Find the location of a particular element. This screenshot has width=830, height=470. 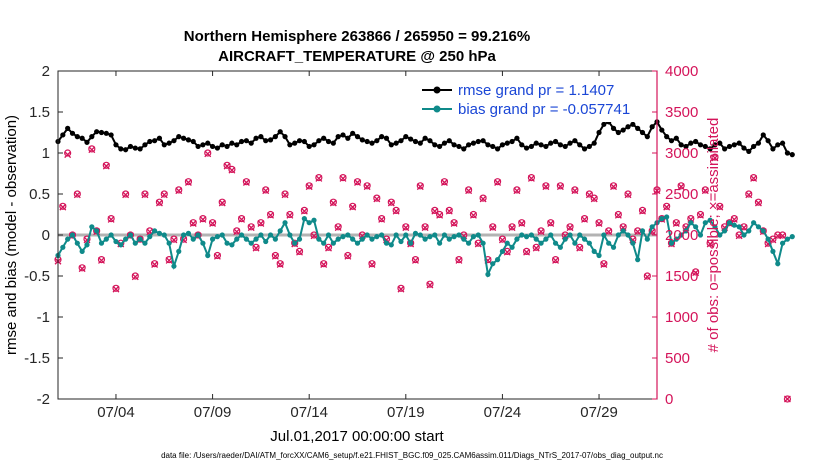

left-axis: 2 1.5 1 0.5 0 -0.5 -1 -1.5 -2 is located at coordinates (43, 235).